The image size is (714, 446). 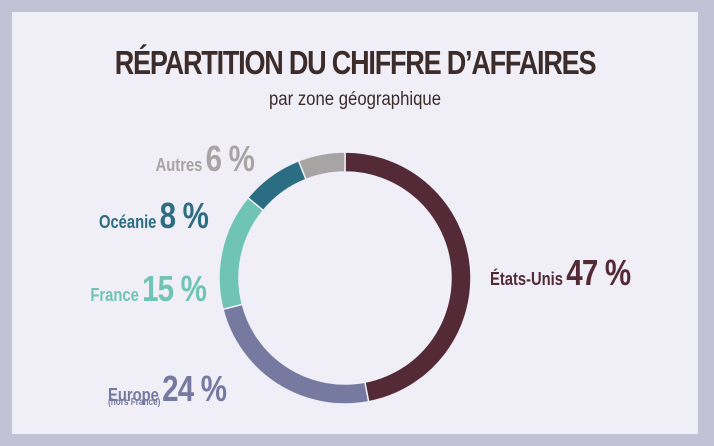 I want to click on label-etats-unis: États-Unis47 %, so click(x=560, y=273).